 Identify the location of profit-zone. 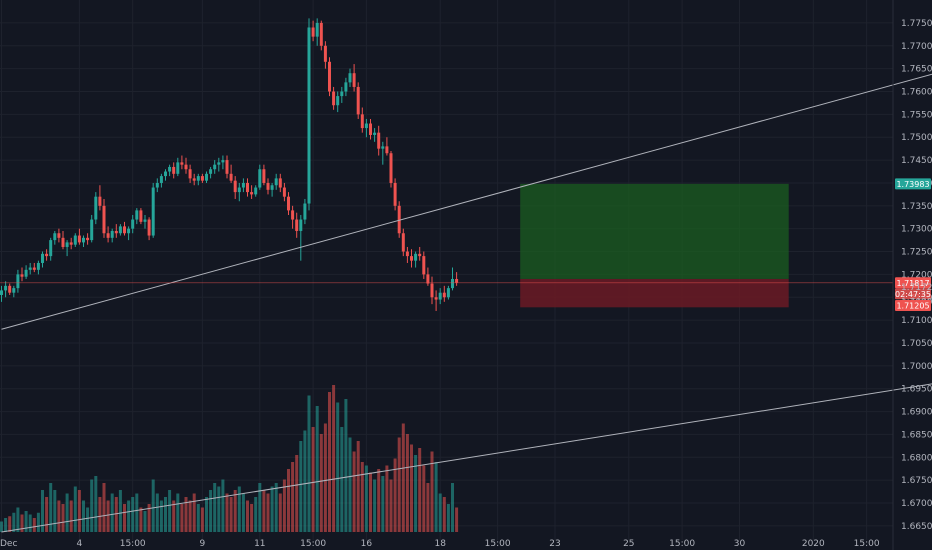
(654, 231).